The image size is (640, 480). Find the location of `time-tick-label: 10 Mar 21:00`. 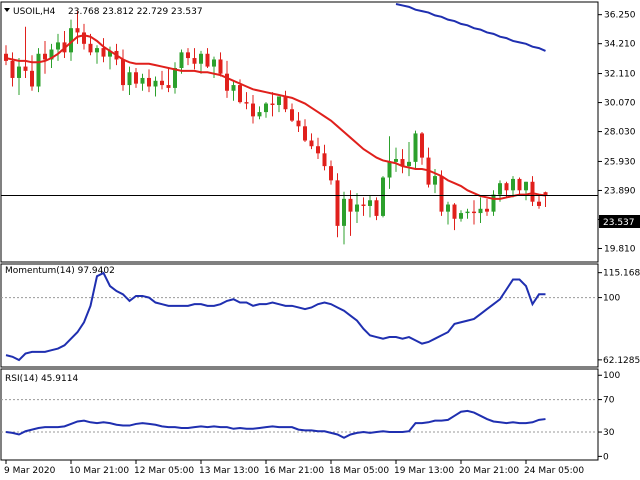

time-tick-label: 10 Mar 21:00 is located at coordinates (99, 471).